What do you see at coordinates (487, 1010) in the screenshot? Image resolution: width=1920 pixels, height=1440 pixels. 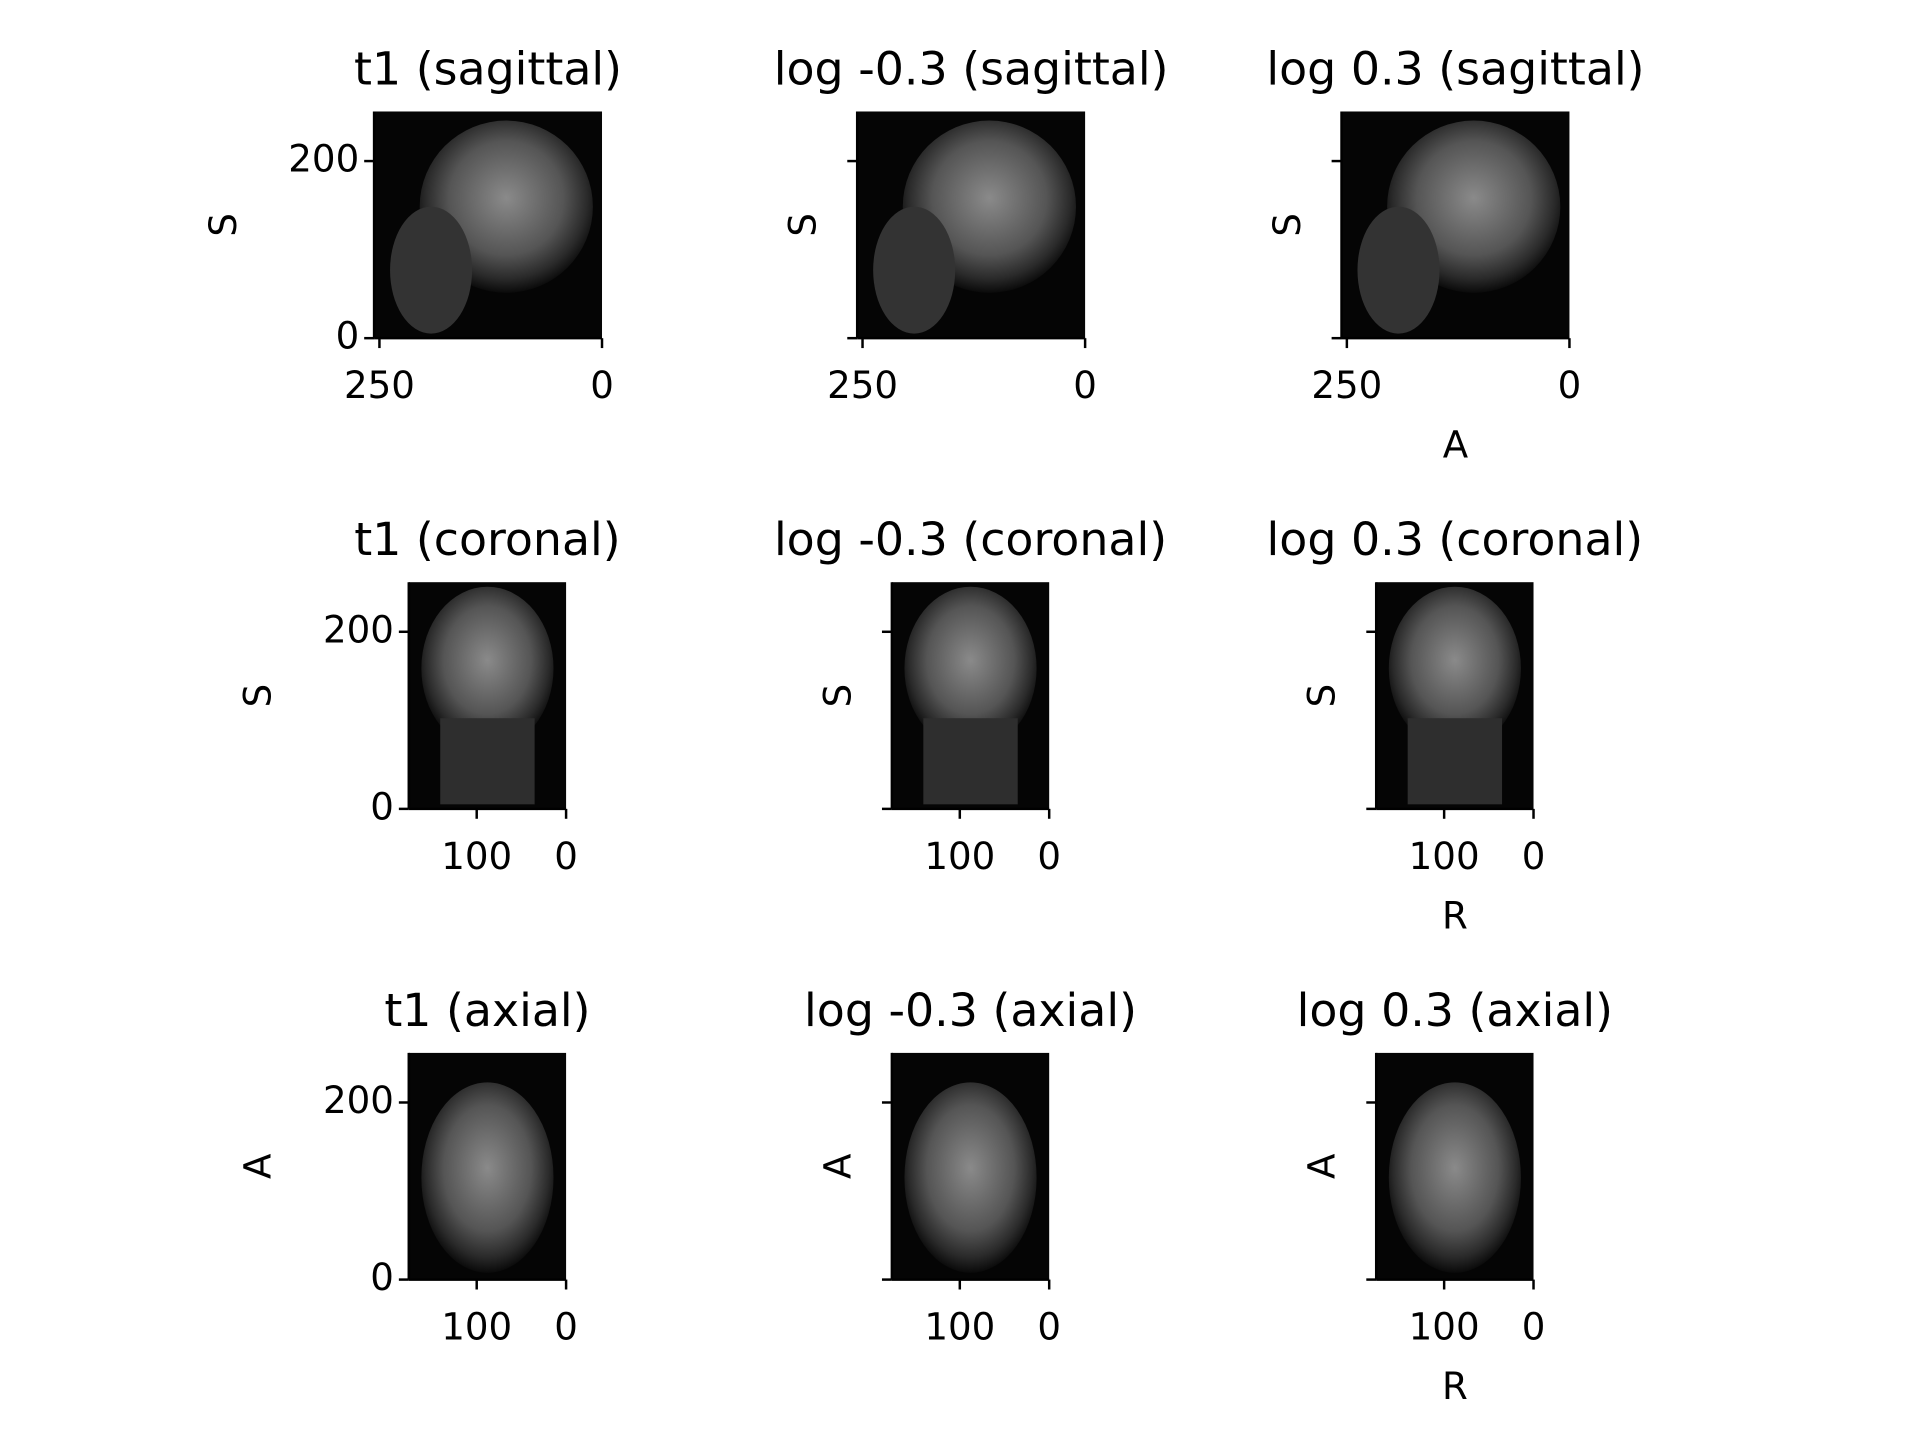 I see `panel-title: t1 (axial)` at bounding box center [487, 1010].